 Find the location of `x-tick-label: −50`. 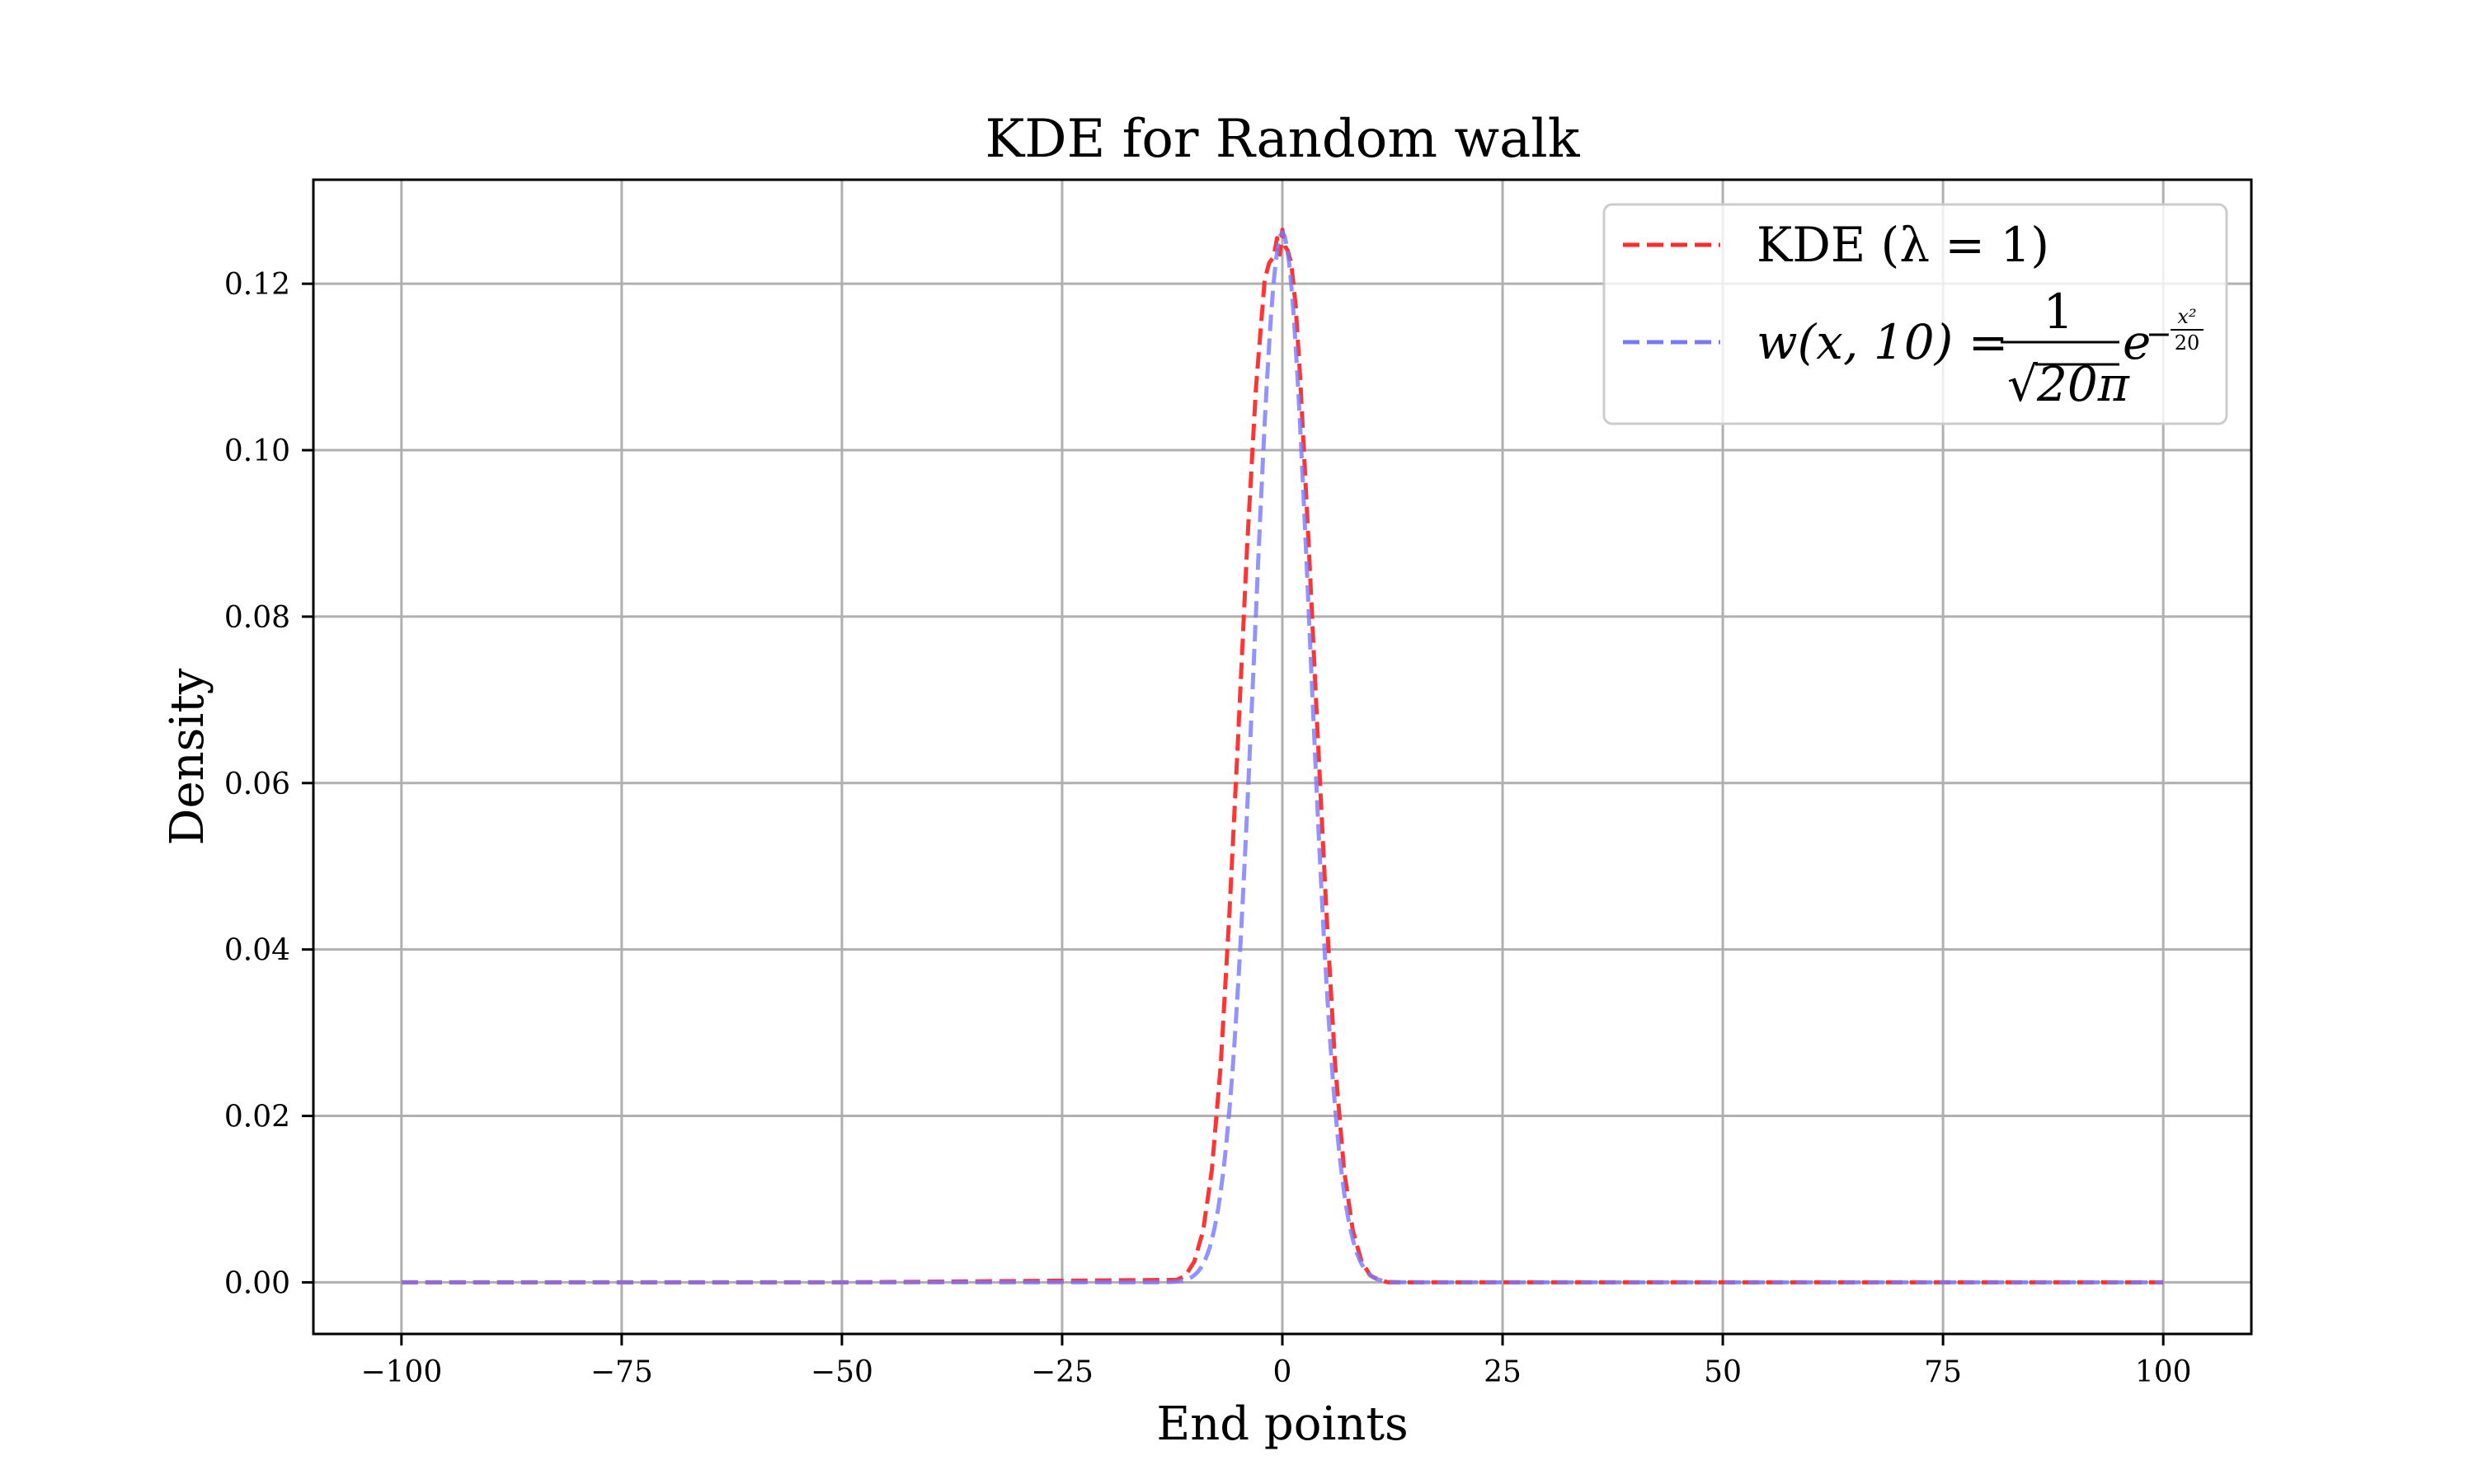

x-tick-label: −50 is located at coordinates (842, 1372).